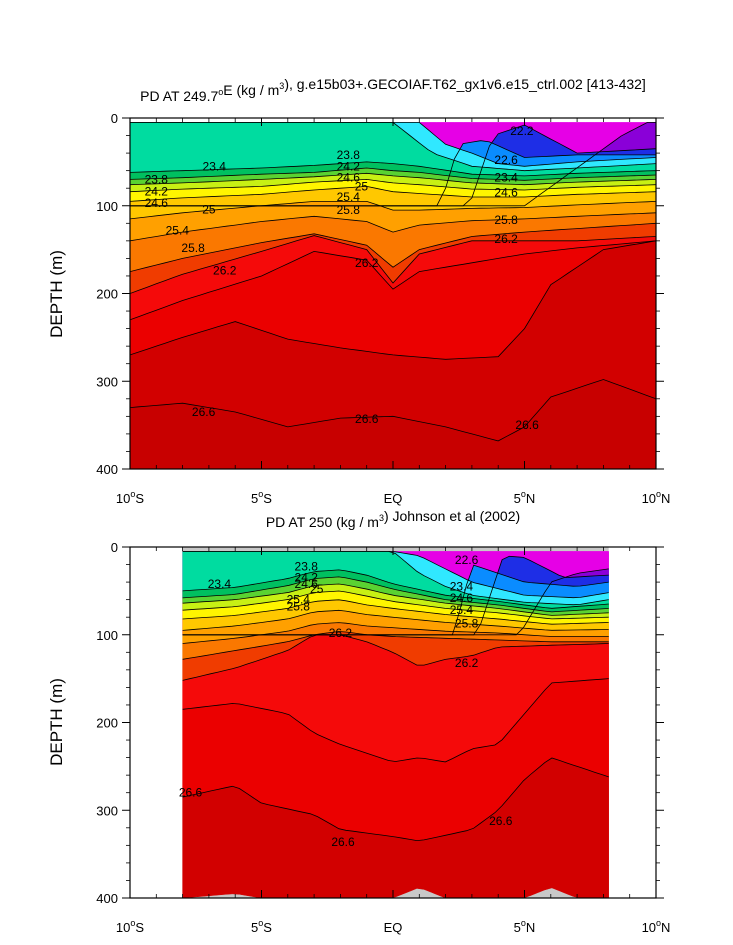 The image size is (733, 945). I want to click on bottom-ytick-label: 300, so click(107, 810).